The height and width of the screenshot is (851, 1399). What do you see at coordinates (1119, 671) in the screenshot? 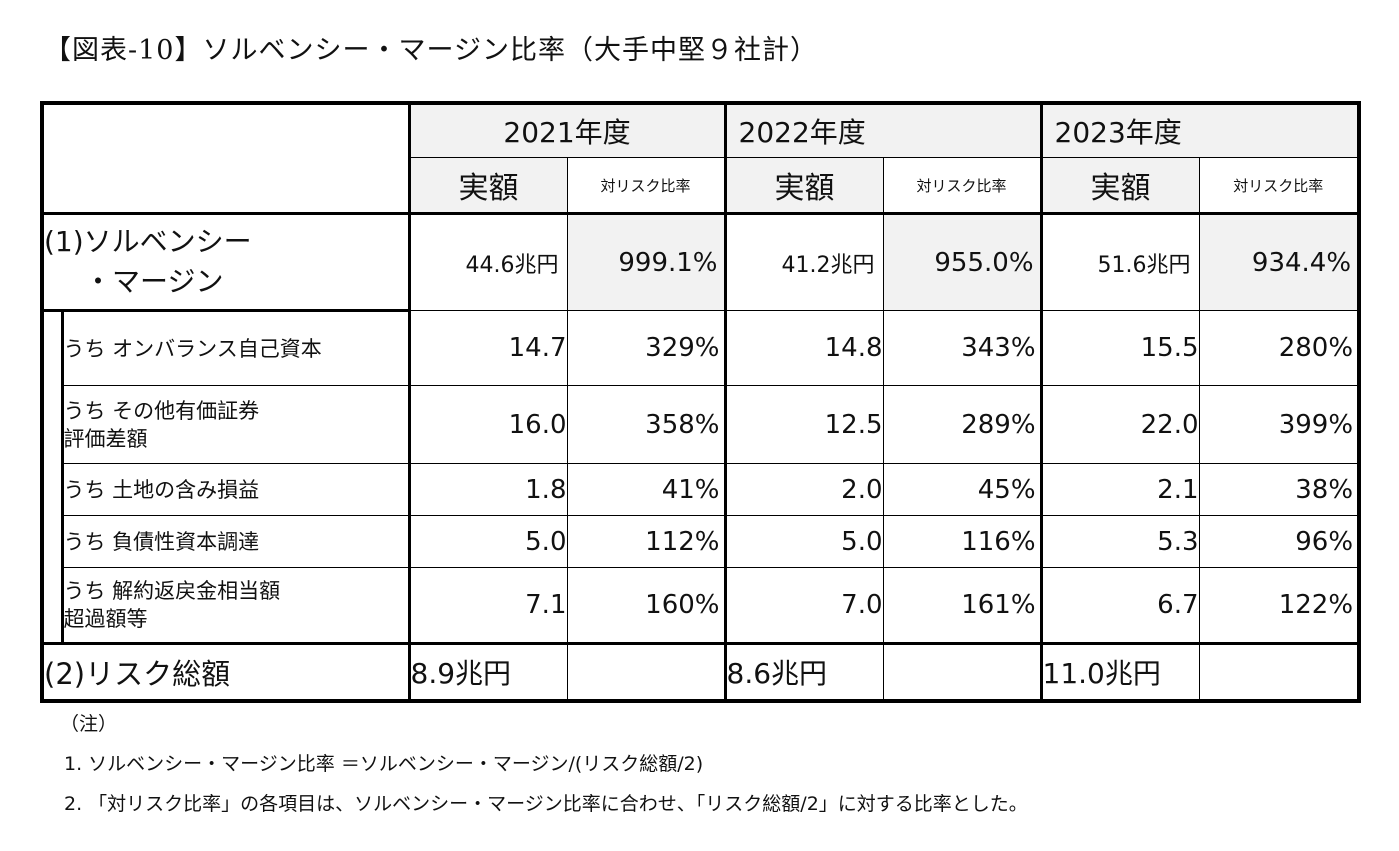
I see `amount-cell: 11.0兆円` at bounding box center [1119, 671].